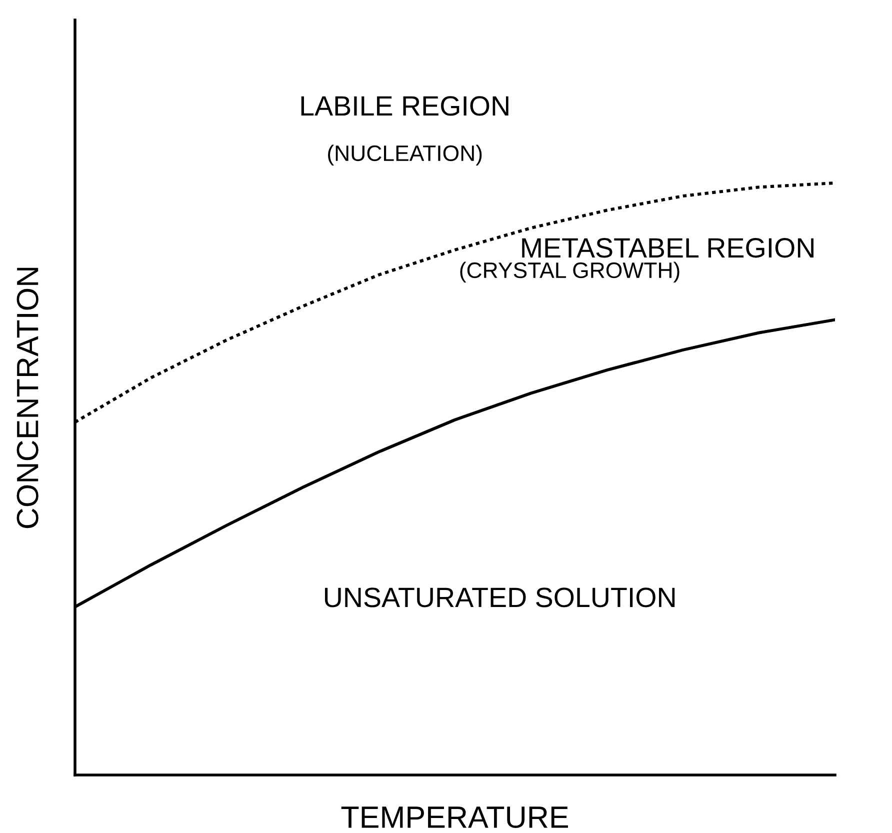  Describe the element at coordinates (404, 106) in the screenshot. I see `text: LABILE REGION` at that location.